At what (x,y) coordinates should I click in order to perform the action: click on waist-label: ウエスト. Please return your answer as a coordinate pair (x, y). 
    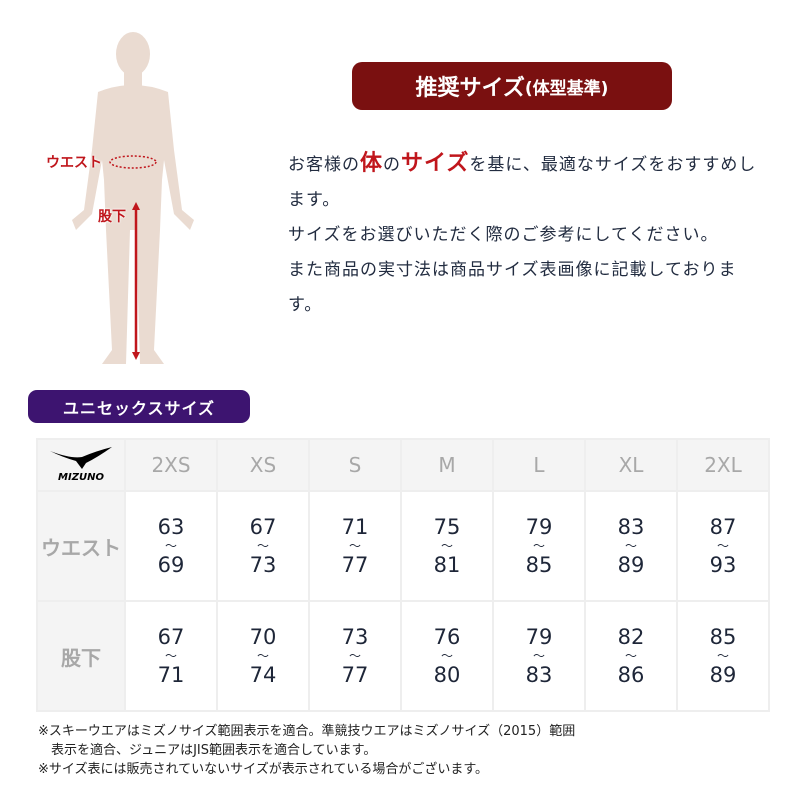
    Looking at the image, I should click on (74, 163).